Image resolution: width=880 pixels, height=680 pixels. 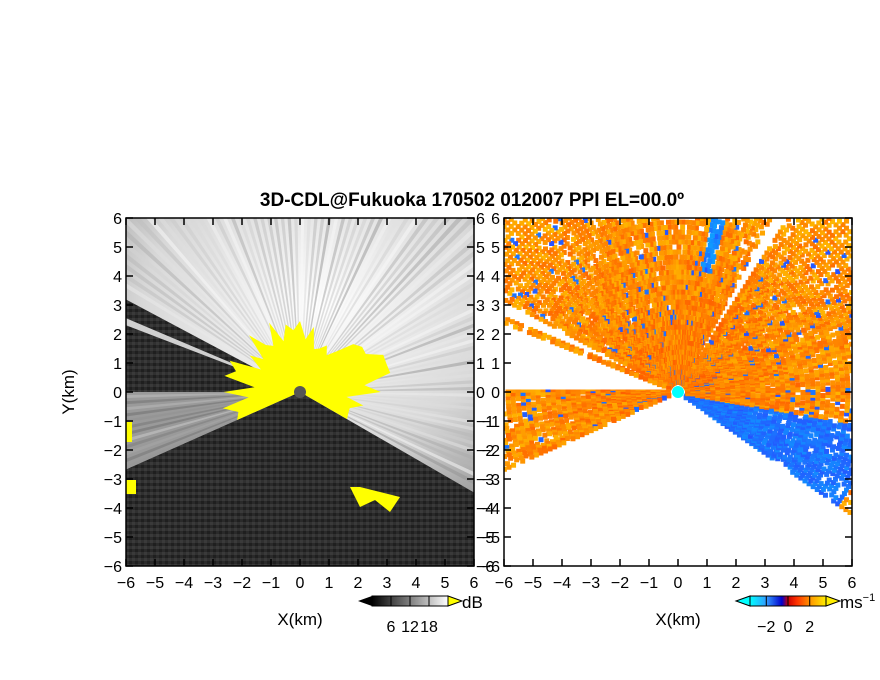 What do you see at coordinates (155, 583) in the screenshot?
I see `left-xtick-label: −5` at bounding box center [155, 583].